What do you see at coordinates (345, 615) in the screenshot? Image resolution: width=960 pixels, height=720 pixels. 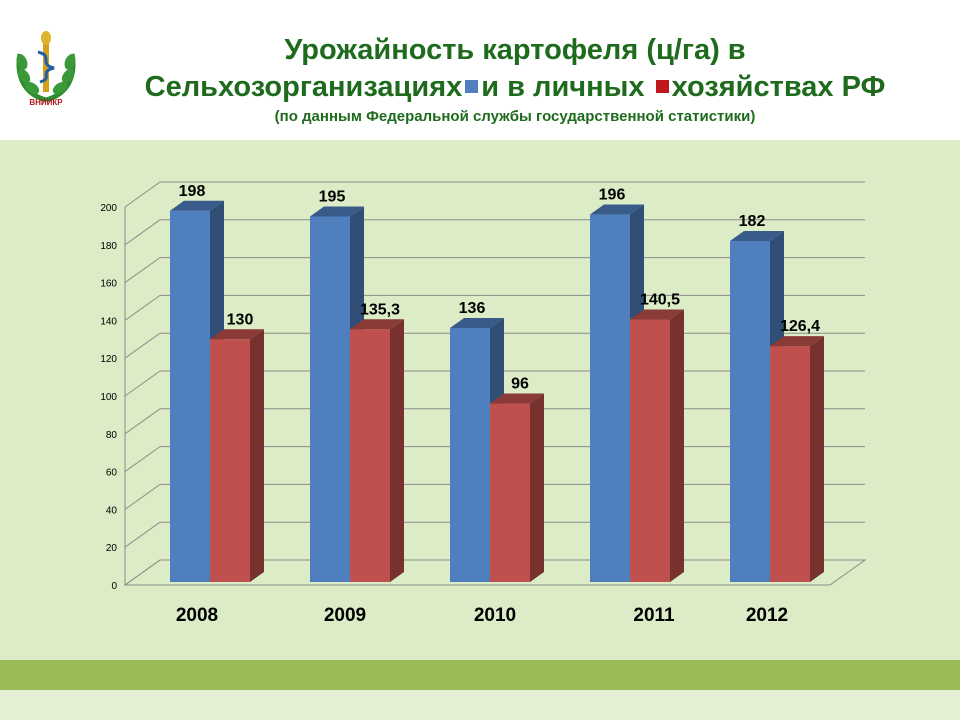 I see `x-category-label: 2009` at bounding box center [345, 615].